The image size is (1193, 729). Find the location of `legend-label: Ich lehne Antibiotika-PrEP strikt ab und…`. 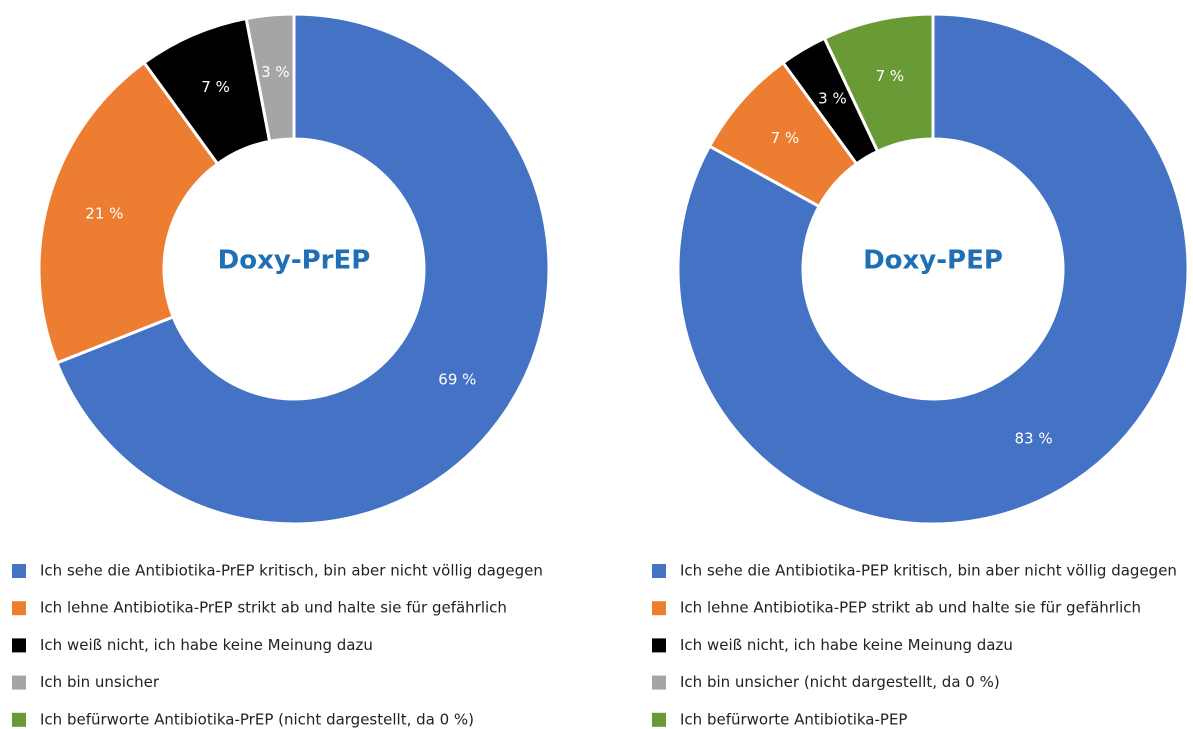

legend-label: Ich lehne Antibiotika-PrEP strikt ab und… is located at coordinates (273, 608).